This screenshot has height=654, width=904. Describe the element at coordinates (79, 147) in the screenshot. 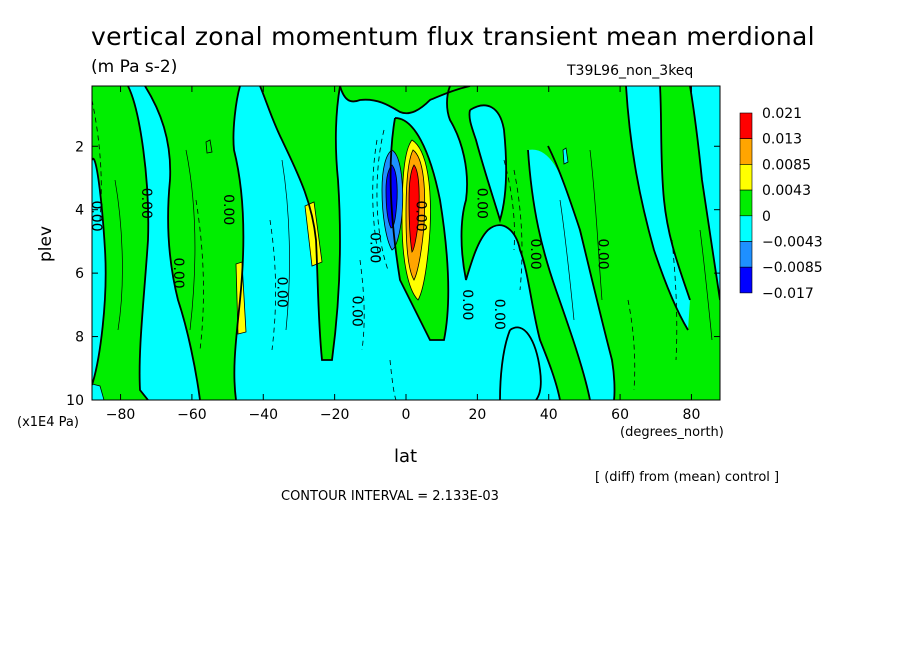

I see `y-tick-label: 2` at that location.